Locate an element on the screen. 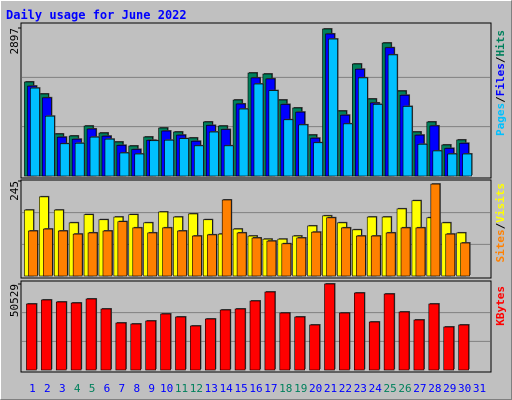 This screenshot has height=400, width=512. x-tick-label: 16 is located at coordinates (255, 388).